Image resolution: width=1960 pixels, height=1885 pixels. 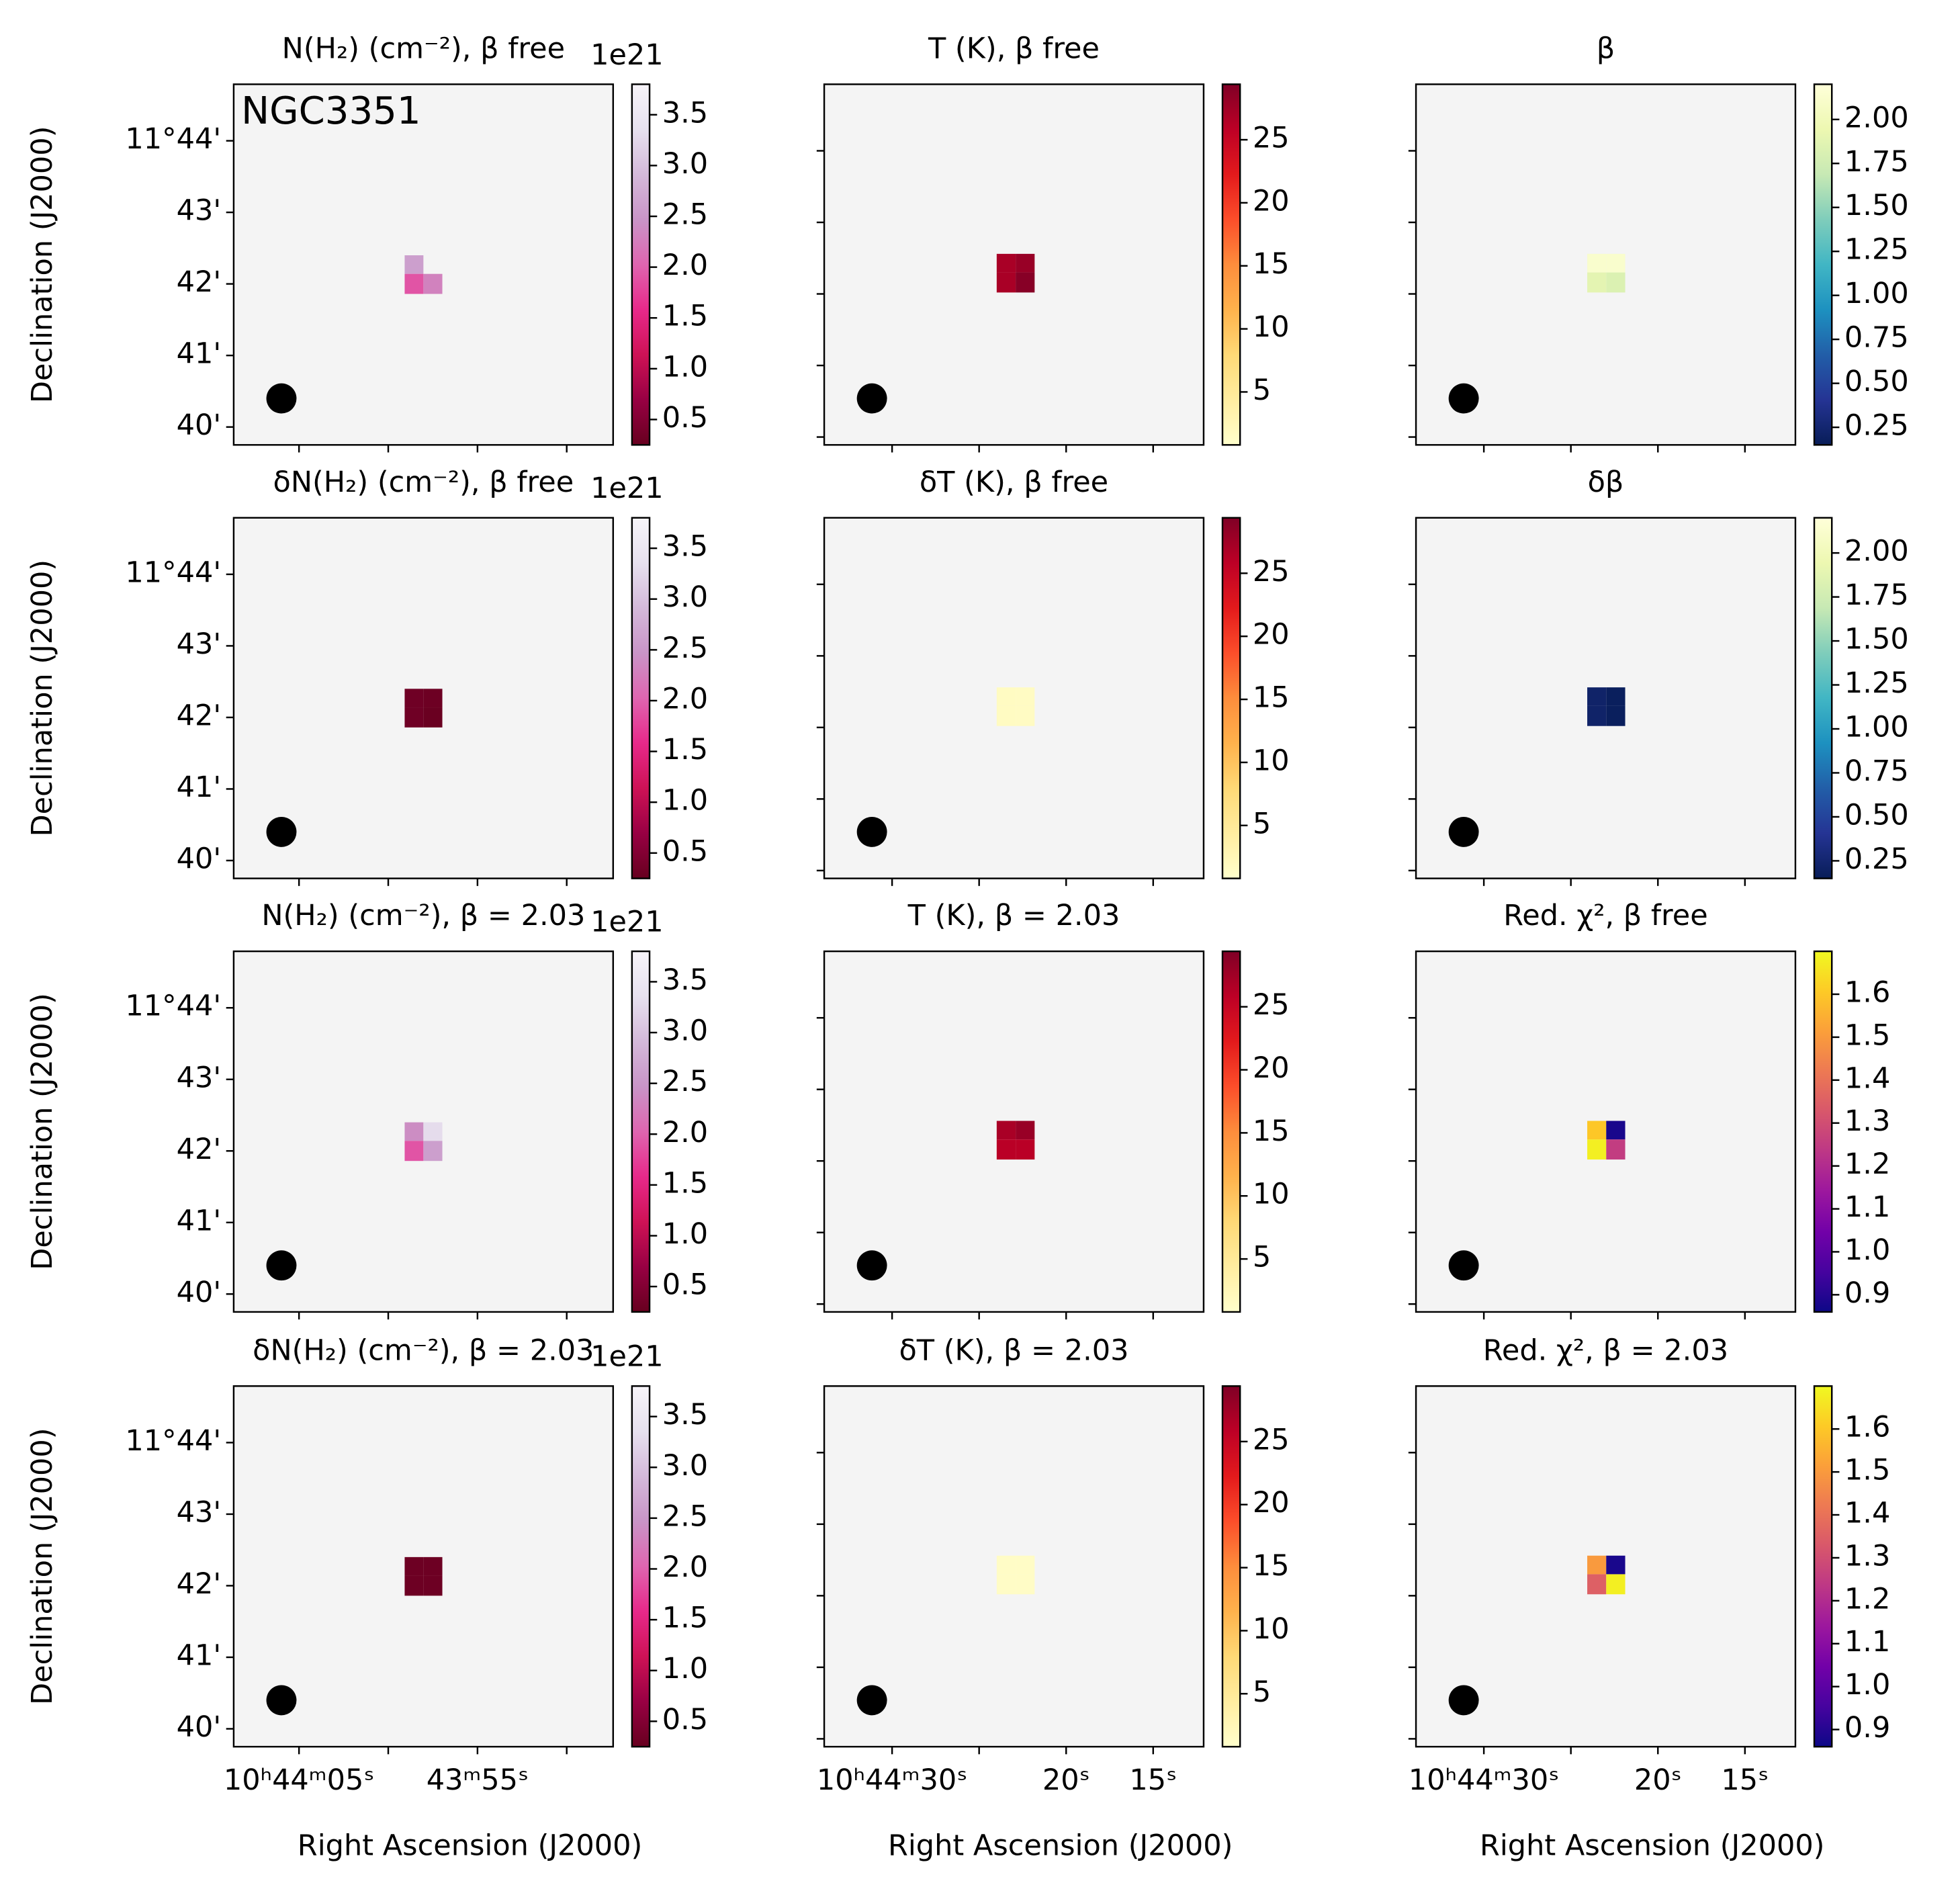 What do you see at coordinates (423, 1350) in the screenshot?
I see `panel-title: δN(H₂) (cm⁻²), β = 2.03` at bounding box center [423, 1350].